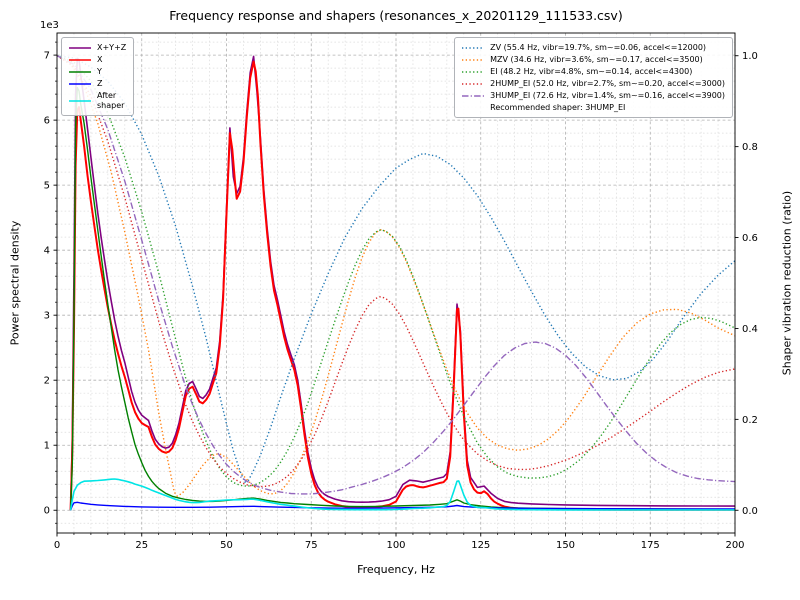 The image size is (800, 600). What do you see at coordinates (402, 494) in the screenshot?
I see `series-After shaper` at bounding box center [402, 494].